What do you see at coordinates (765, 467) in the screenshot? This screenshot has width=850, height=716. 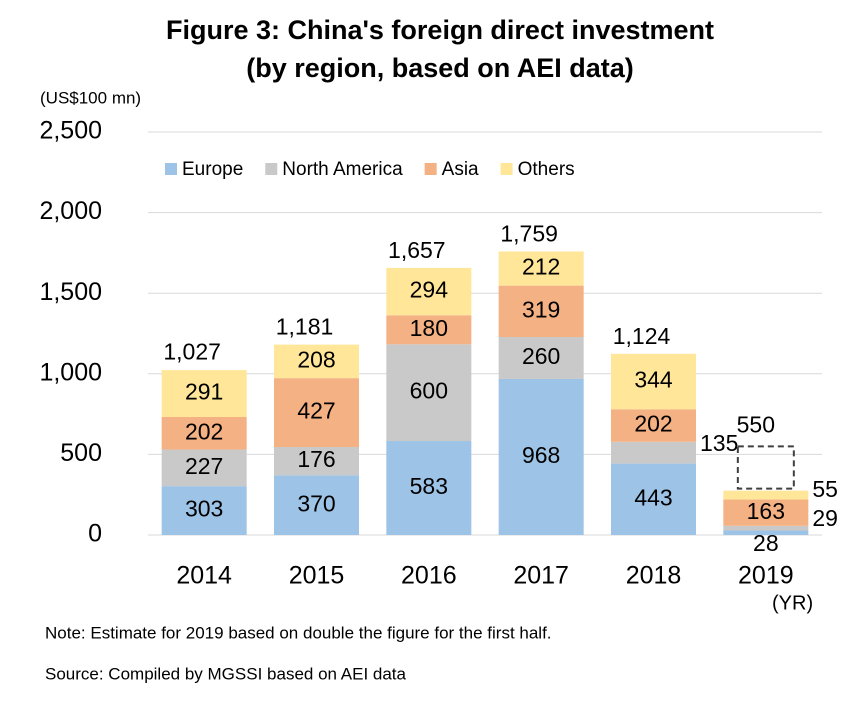 I see `estimate-box` at bounding box center [765, 467].